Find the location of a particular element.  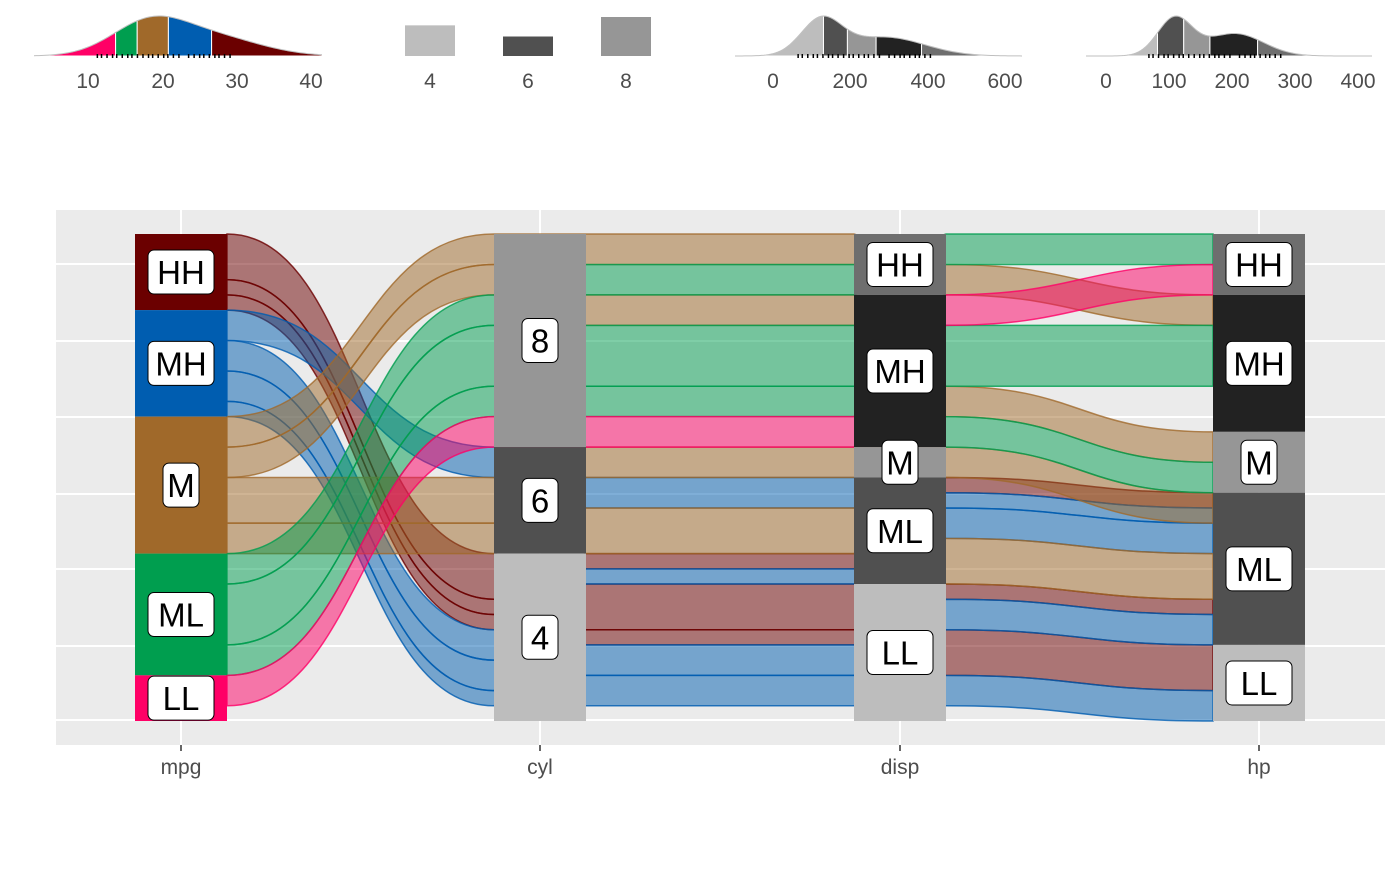

axis-disp-strata: HH MH M ML LL is located at coordinates (900, 477).